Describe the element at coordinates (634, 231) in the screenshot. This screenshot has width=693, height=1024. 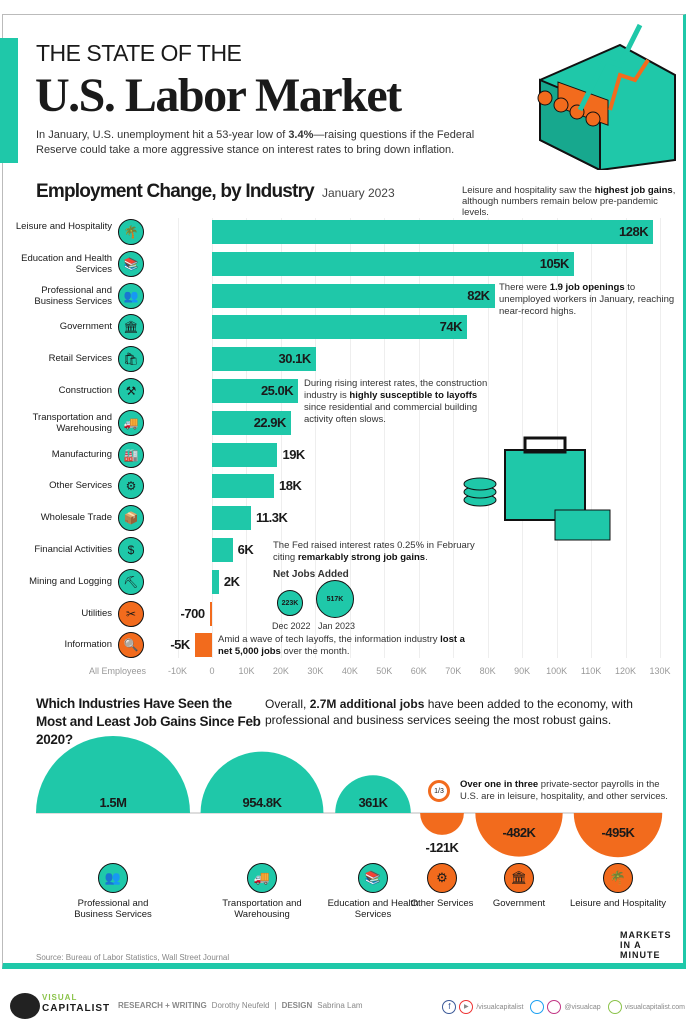
I see `bar-value-label: 128K` at that location.